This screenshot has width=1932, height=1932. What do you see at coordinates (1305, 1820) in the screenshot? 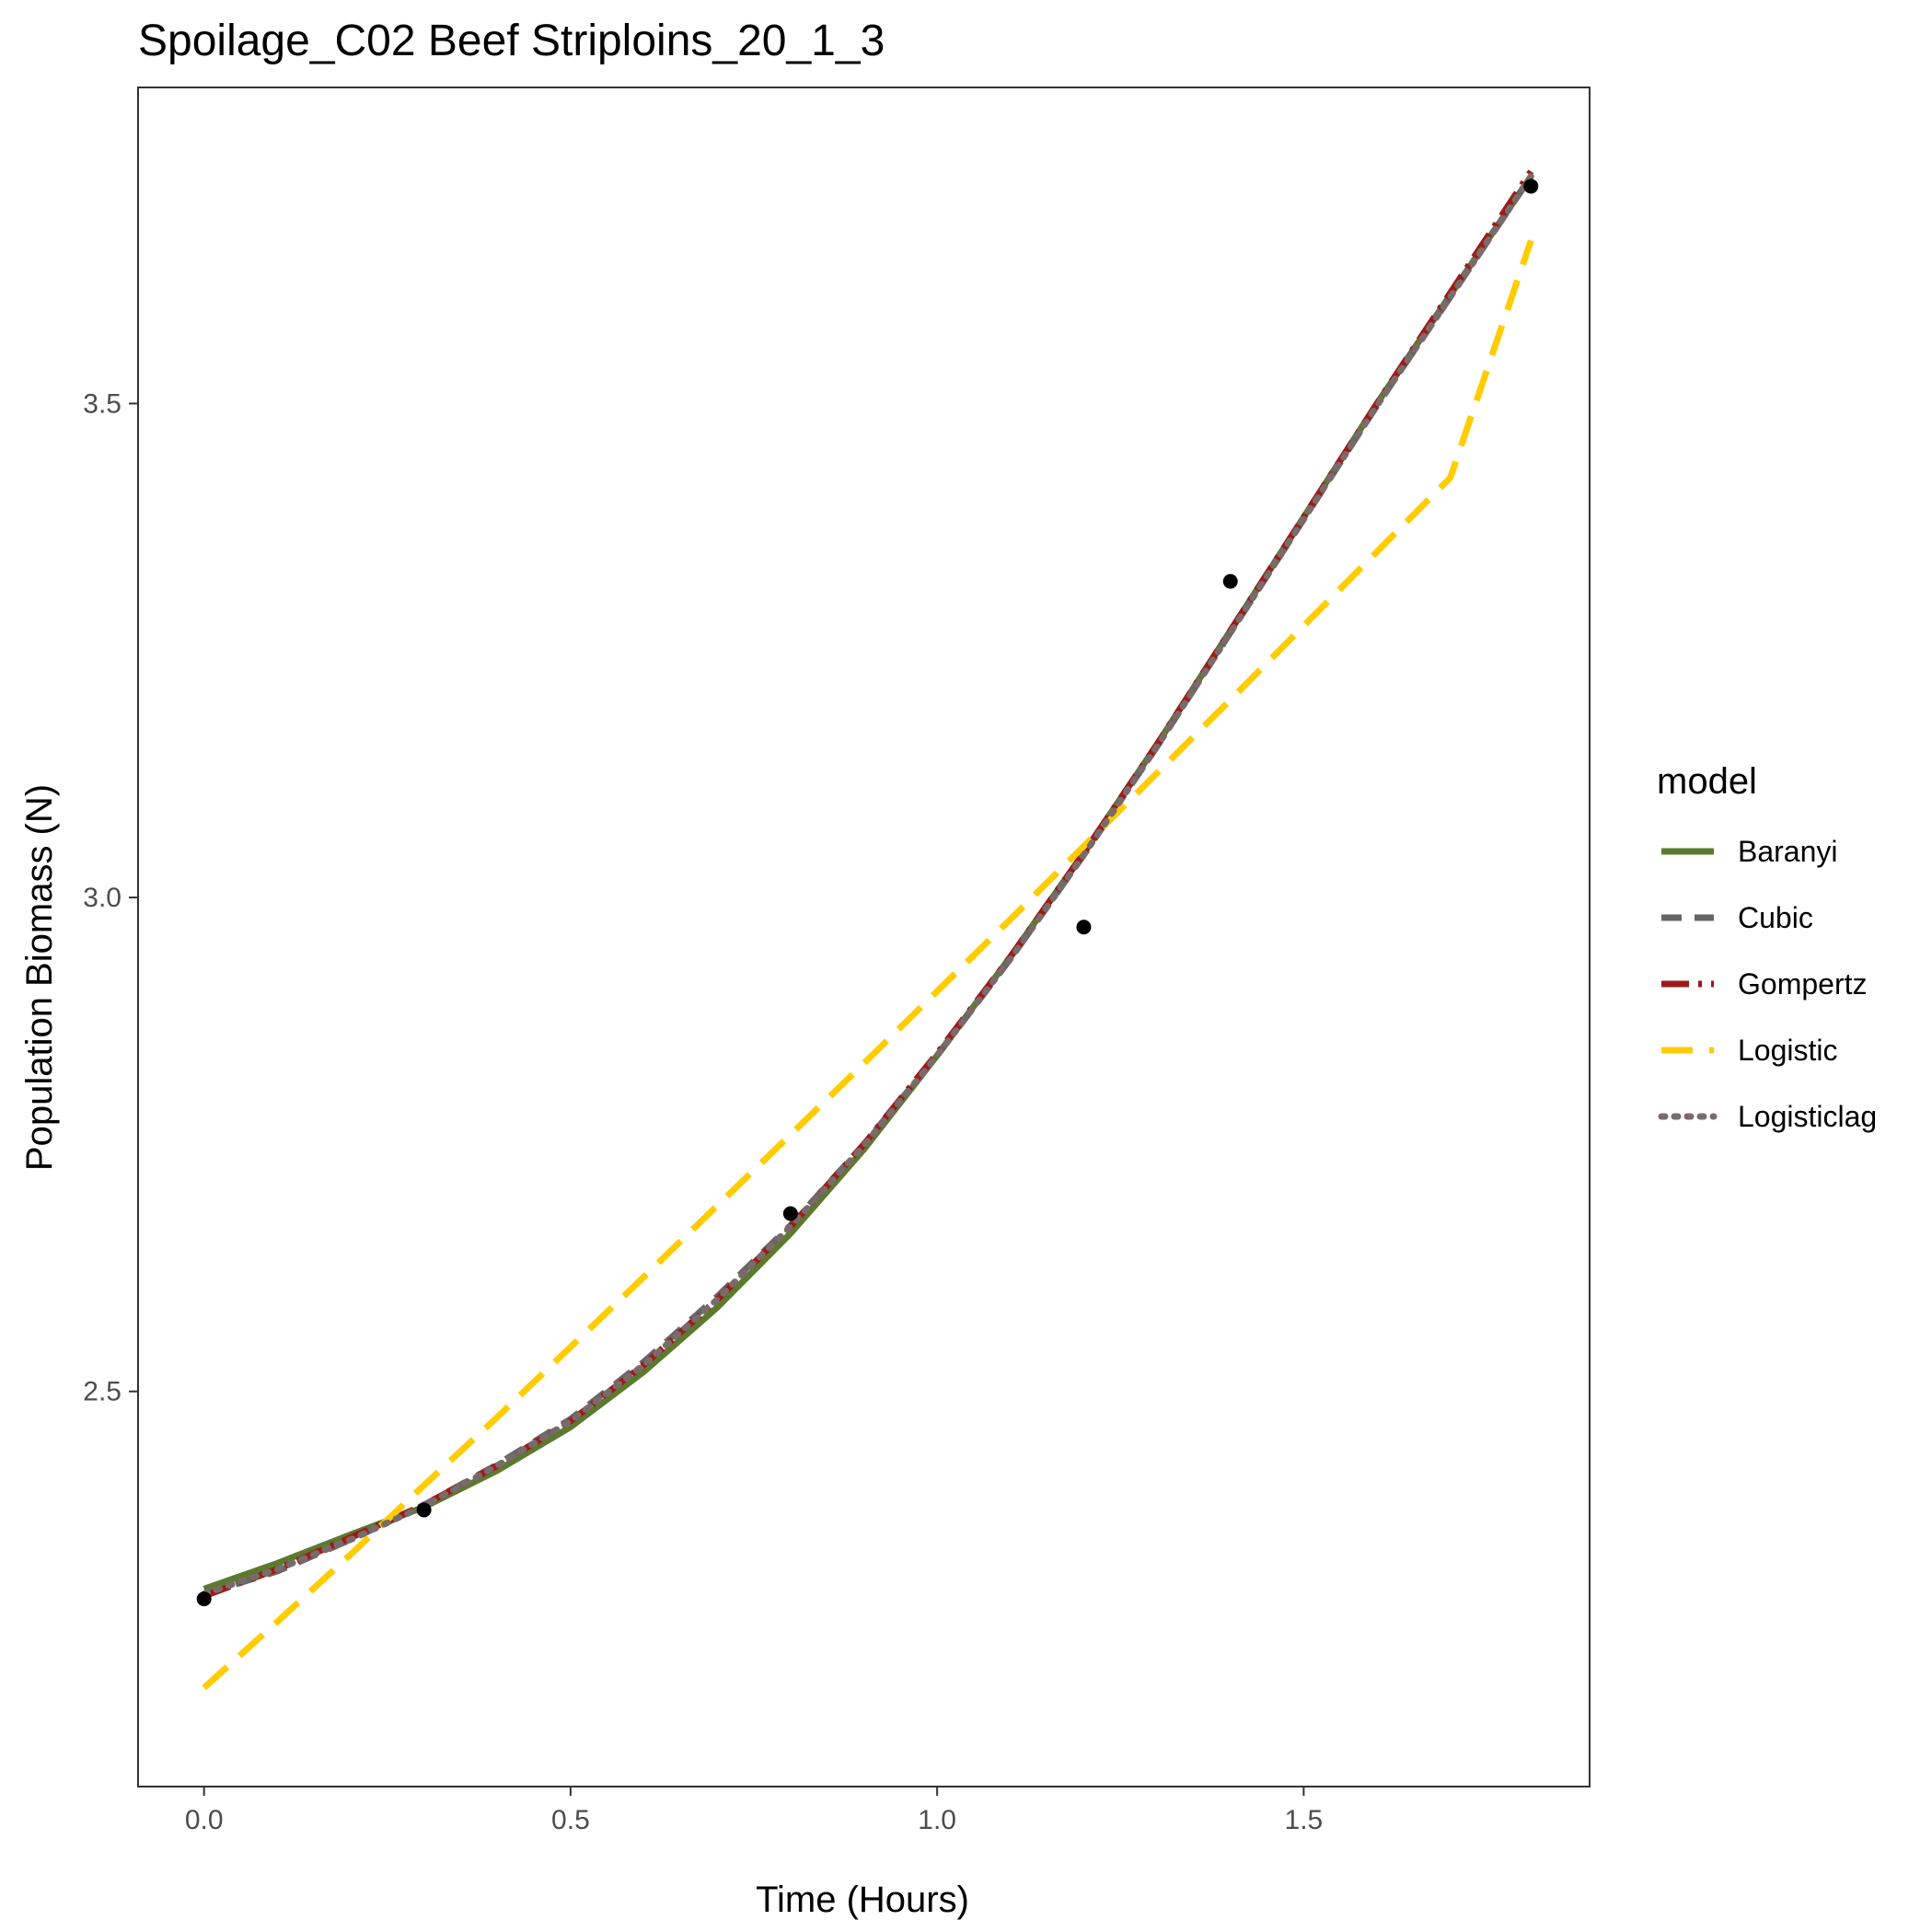
I see `x-tick-label: 1.5` at bounding box center [1305, 1820].